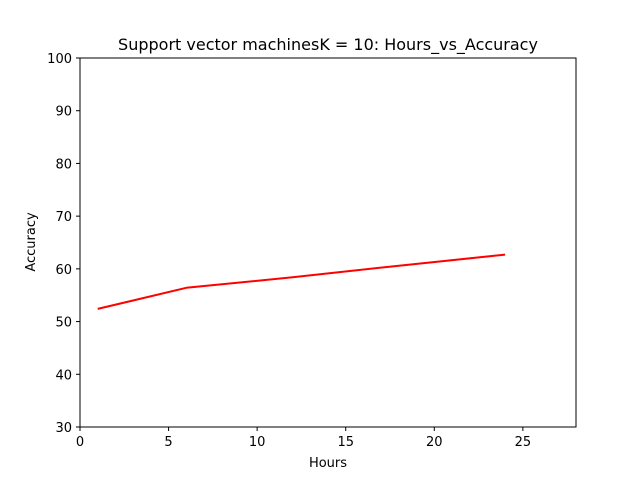 This screenshot has width=640, height=480. Describe the element at coordinates (63, 112) in the screenshot. I see `y-tick-label: 90` at that location.